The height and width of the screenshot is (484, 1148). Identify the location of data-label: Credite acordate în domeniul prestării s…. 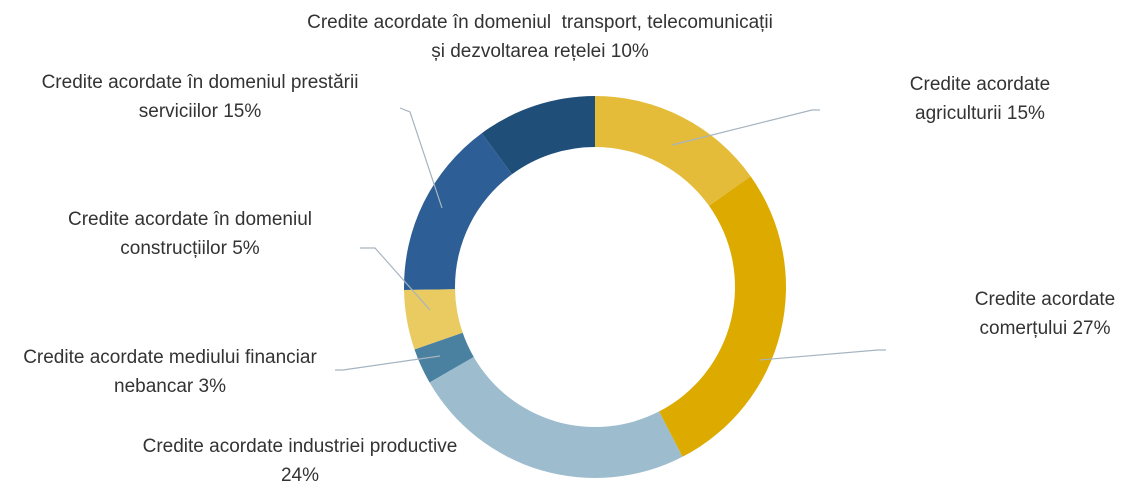
(200, 97).